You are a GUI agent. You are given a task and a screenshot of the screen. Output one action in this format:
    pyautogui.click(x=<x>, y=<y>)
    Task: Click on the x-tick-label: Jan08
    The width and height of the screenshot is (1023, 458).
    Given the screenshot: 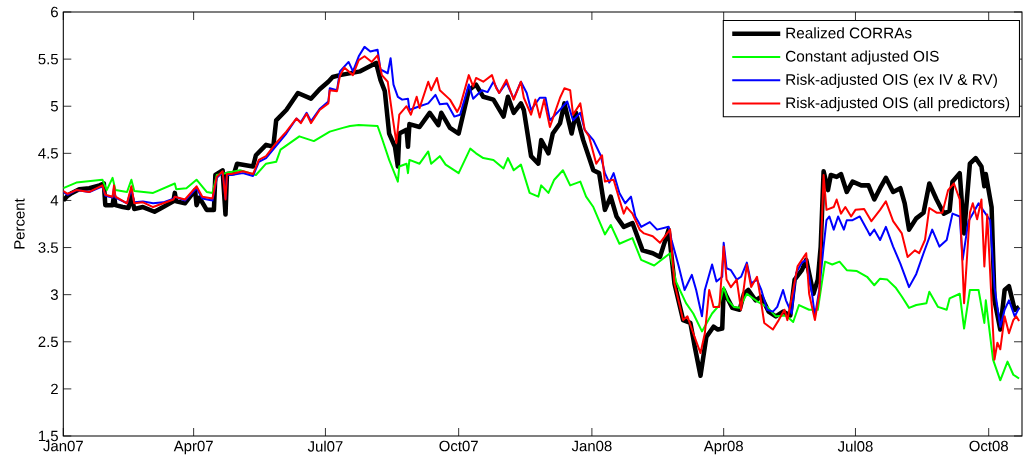 What is the action you would take?
    pyautogui.click(x=591, y=446)
    